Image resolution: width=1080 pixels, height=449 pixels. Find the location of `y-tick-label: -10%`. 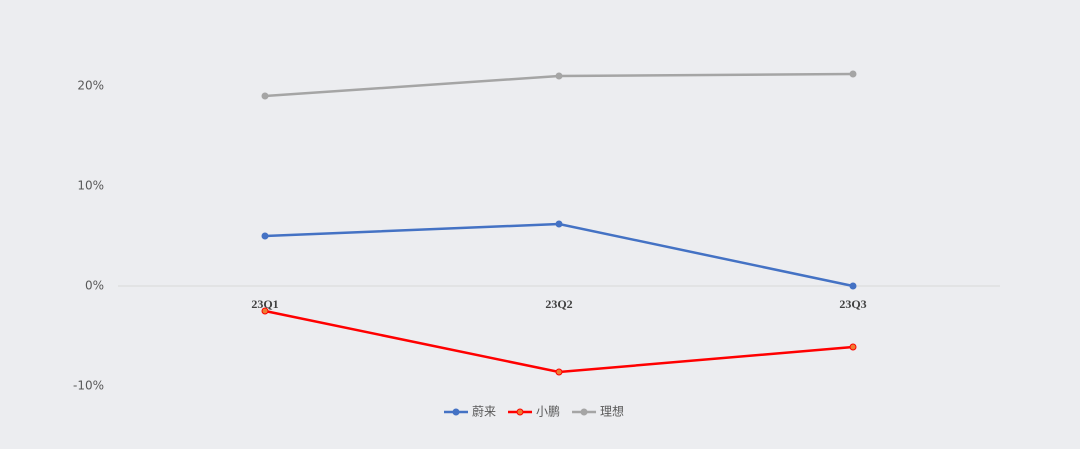

y-tick-label: -10% is located at coordinates (88, 386).